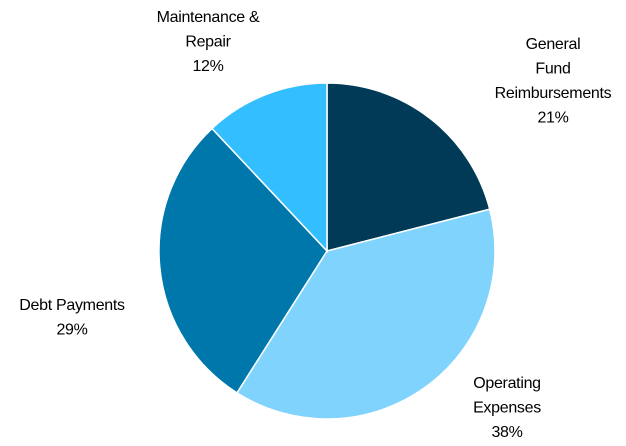 This screenshot has width=626, height=446. I want to click on slice-value-label: 29%, so click(71, 330).